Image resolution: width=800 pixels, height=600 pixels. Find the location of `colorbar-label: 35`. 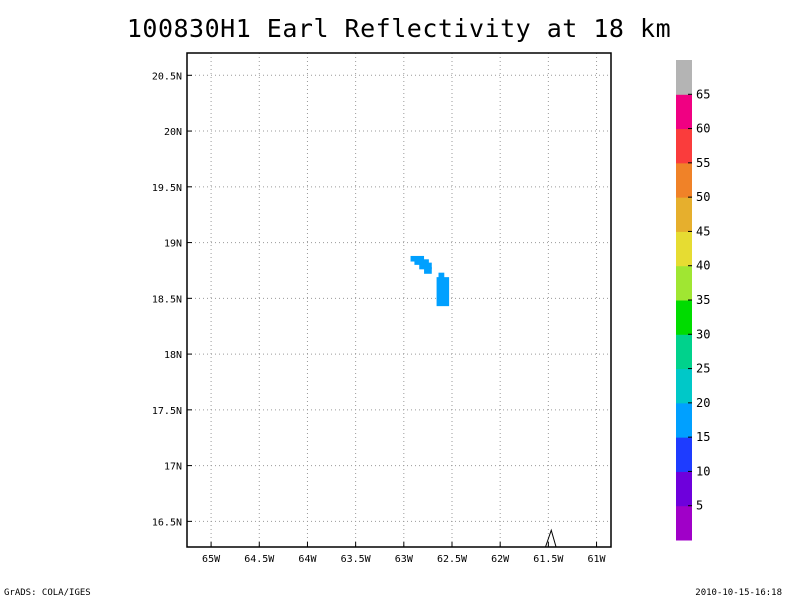

colorbar-label: 35 is located at coordinates (703, 300).